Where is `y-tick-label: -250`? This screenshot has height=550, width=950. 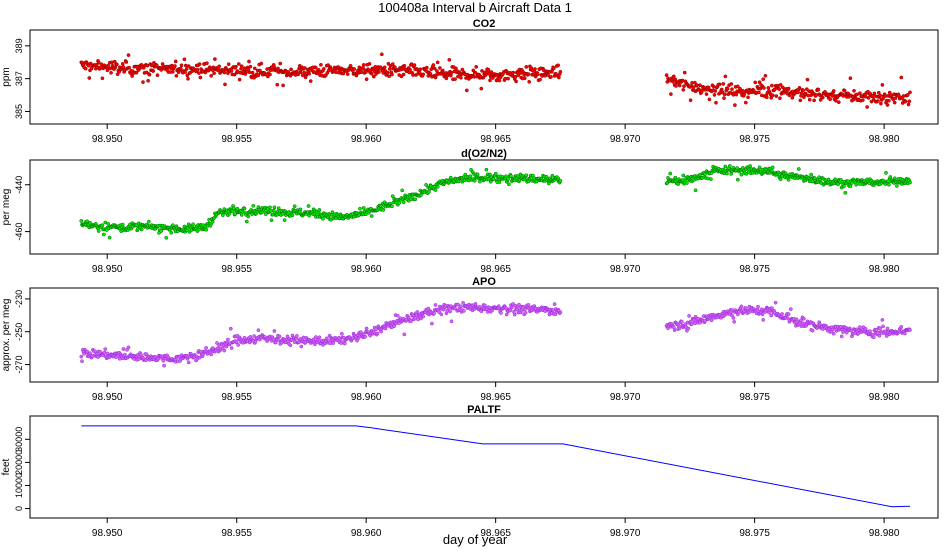 y-tick-label: -250 is located at coordinates (19, 332).